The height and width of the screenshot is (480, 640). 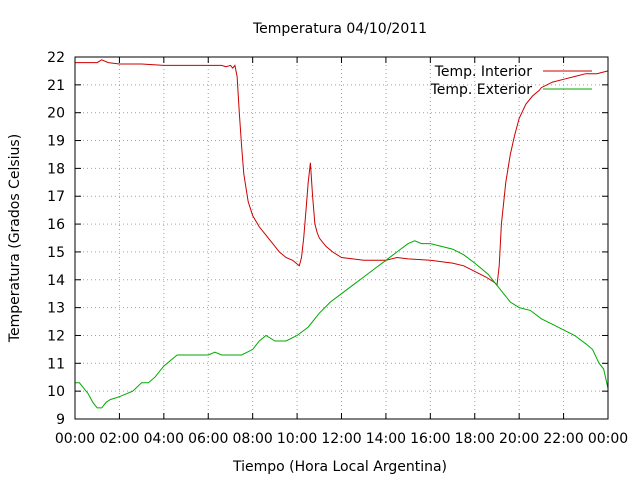 What do you see at coordinates (252, 439) in the screenshot?
I see `x-tick-label: 08:00` at bounding box center [252, 439].